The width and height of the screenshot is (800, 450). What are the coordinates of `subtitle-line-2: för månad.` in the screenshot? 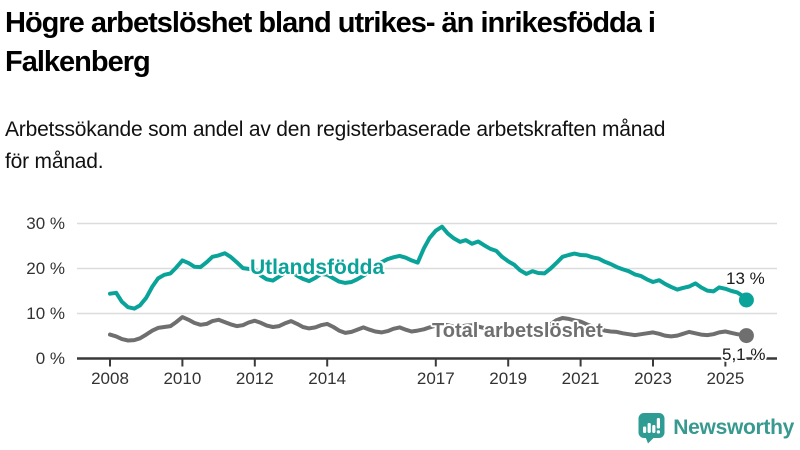 It's located at (54, 161).